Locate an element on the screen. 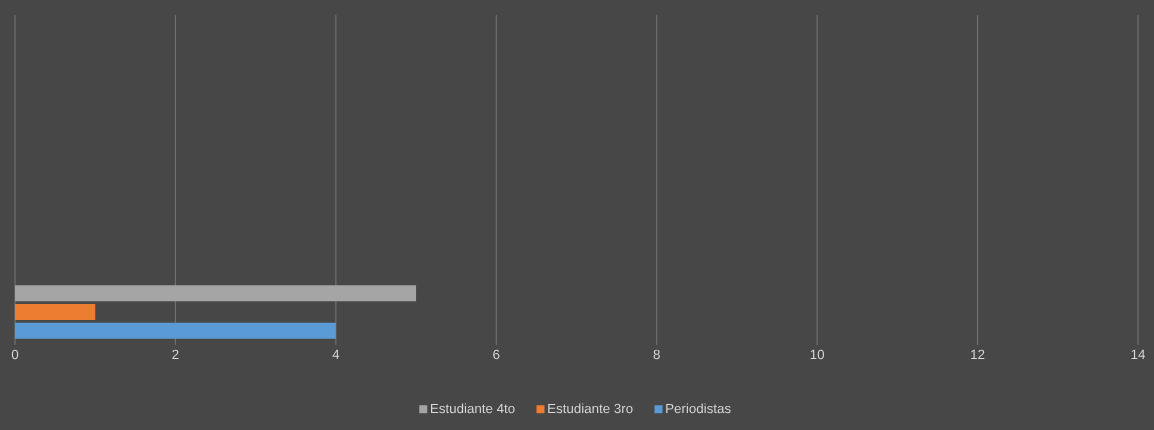  x-tick-label: 10 is located at coordinates (817, 354).